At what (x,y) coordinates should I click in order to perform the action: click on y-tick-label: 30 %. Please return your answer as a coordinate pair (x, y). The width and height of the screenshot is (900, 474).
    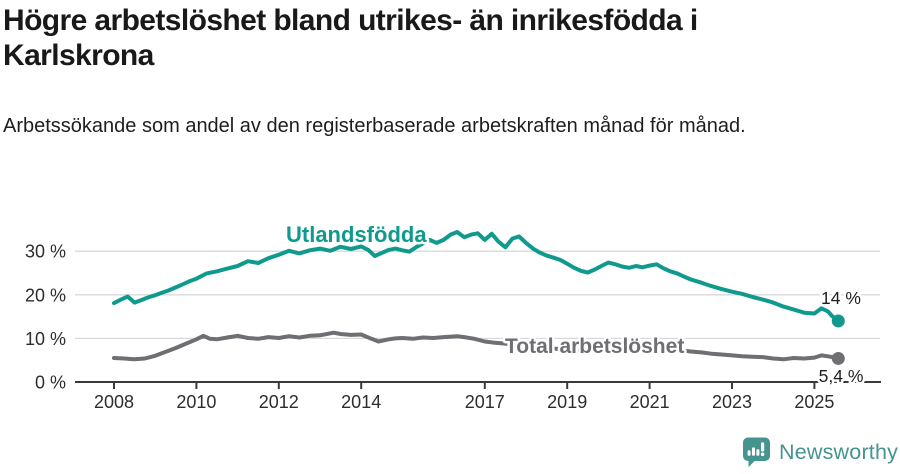
    Looking at the image, I should click on (45, 252).